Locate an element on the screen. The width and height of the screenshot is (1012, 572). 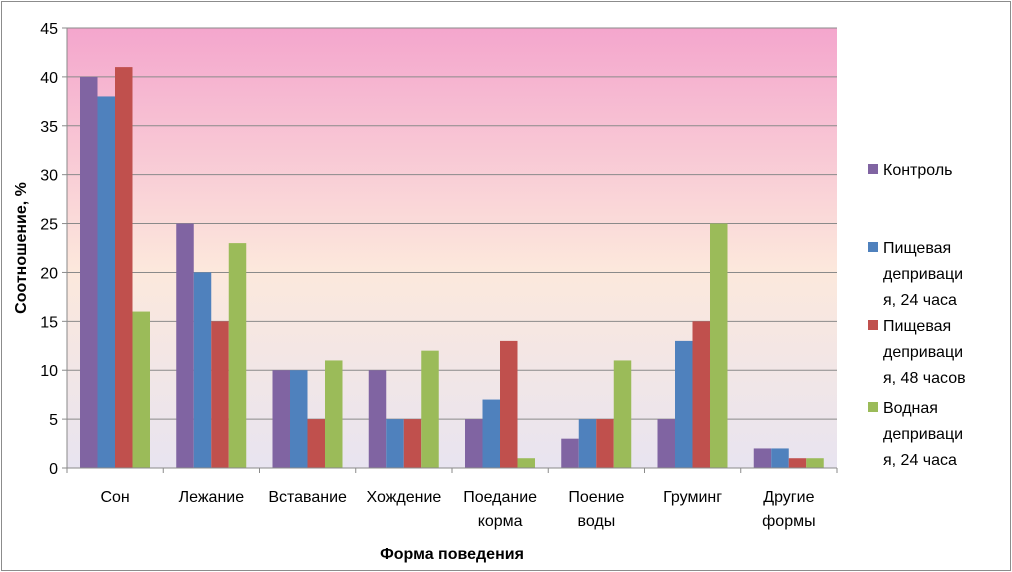
legend-label: я, 48 часов is located at coordinates (924, 378).